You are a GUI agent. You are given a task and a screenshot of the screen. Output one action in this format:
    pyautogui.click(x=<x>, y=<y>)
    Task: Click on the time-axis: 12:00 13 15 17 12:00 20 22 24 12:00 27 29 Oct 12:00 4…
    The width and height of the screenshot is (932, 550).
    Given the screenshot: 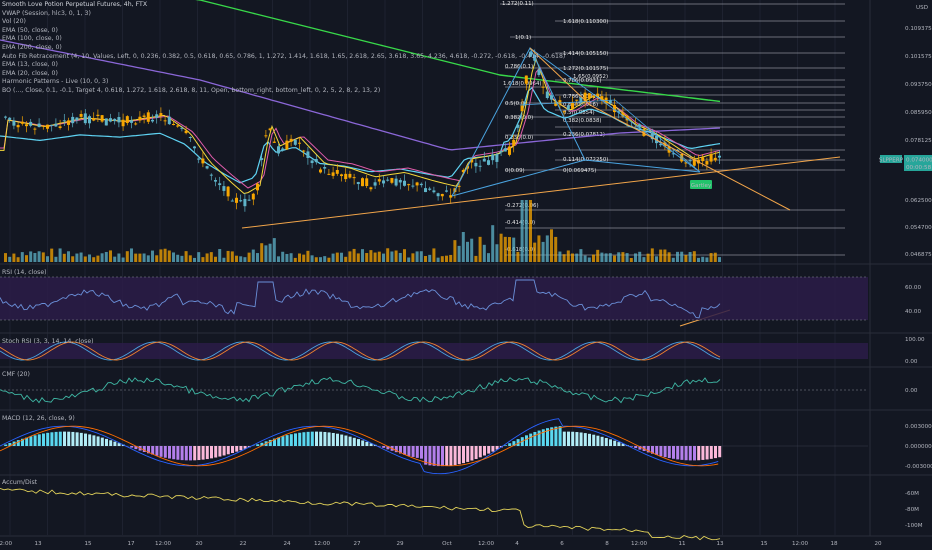 What is the action you would take?
    pyautogui.click(x=441, y=544)
    